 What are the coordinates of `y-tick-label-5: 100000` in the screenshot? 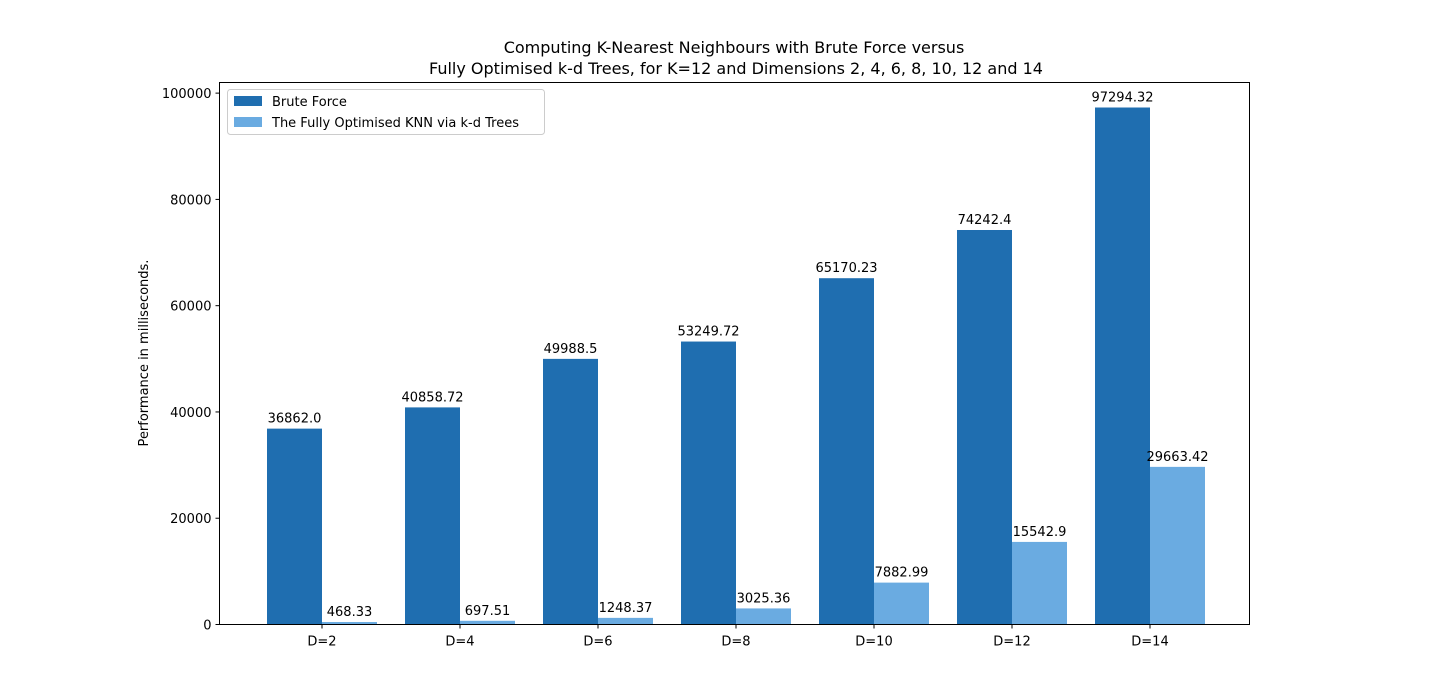 It's located at (187, 94).